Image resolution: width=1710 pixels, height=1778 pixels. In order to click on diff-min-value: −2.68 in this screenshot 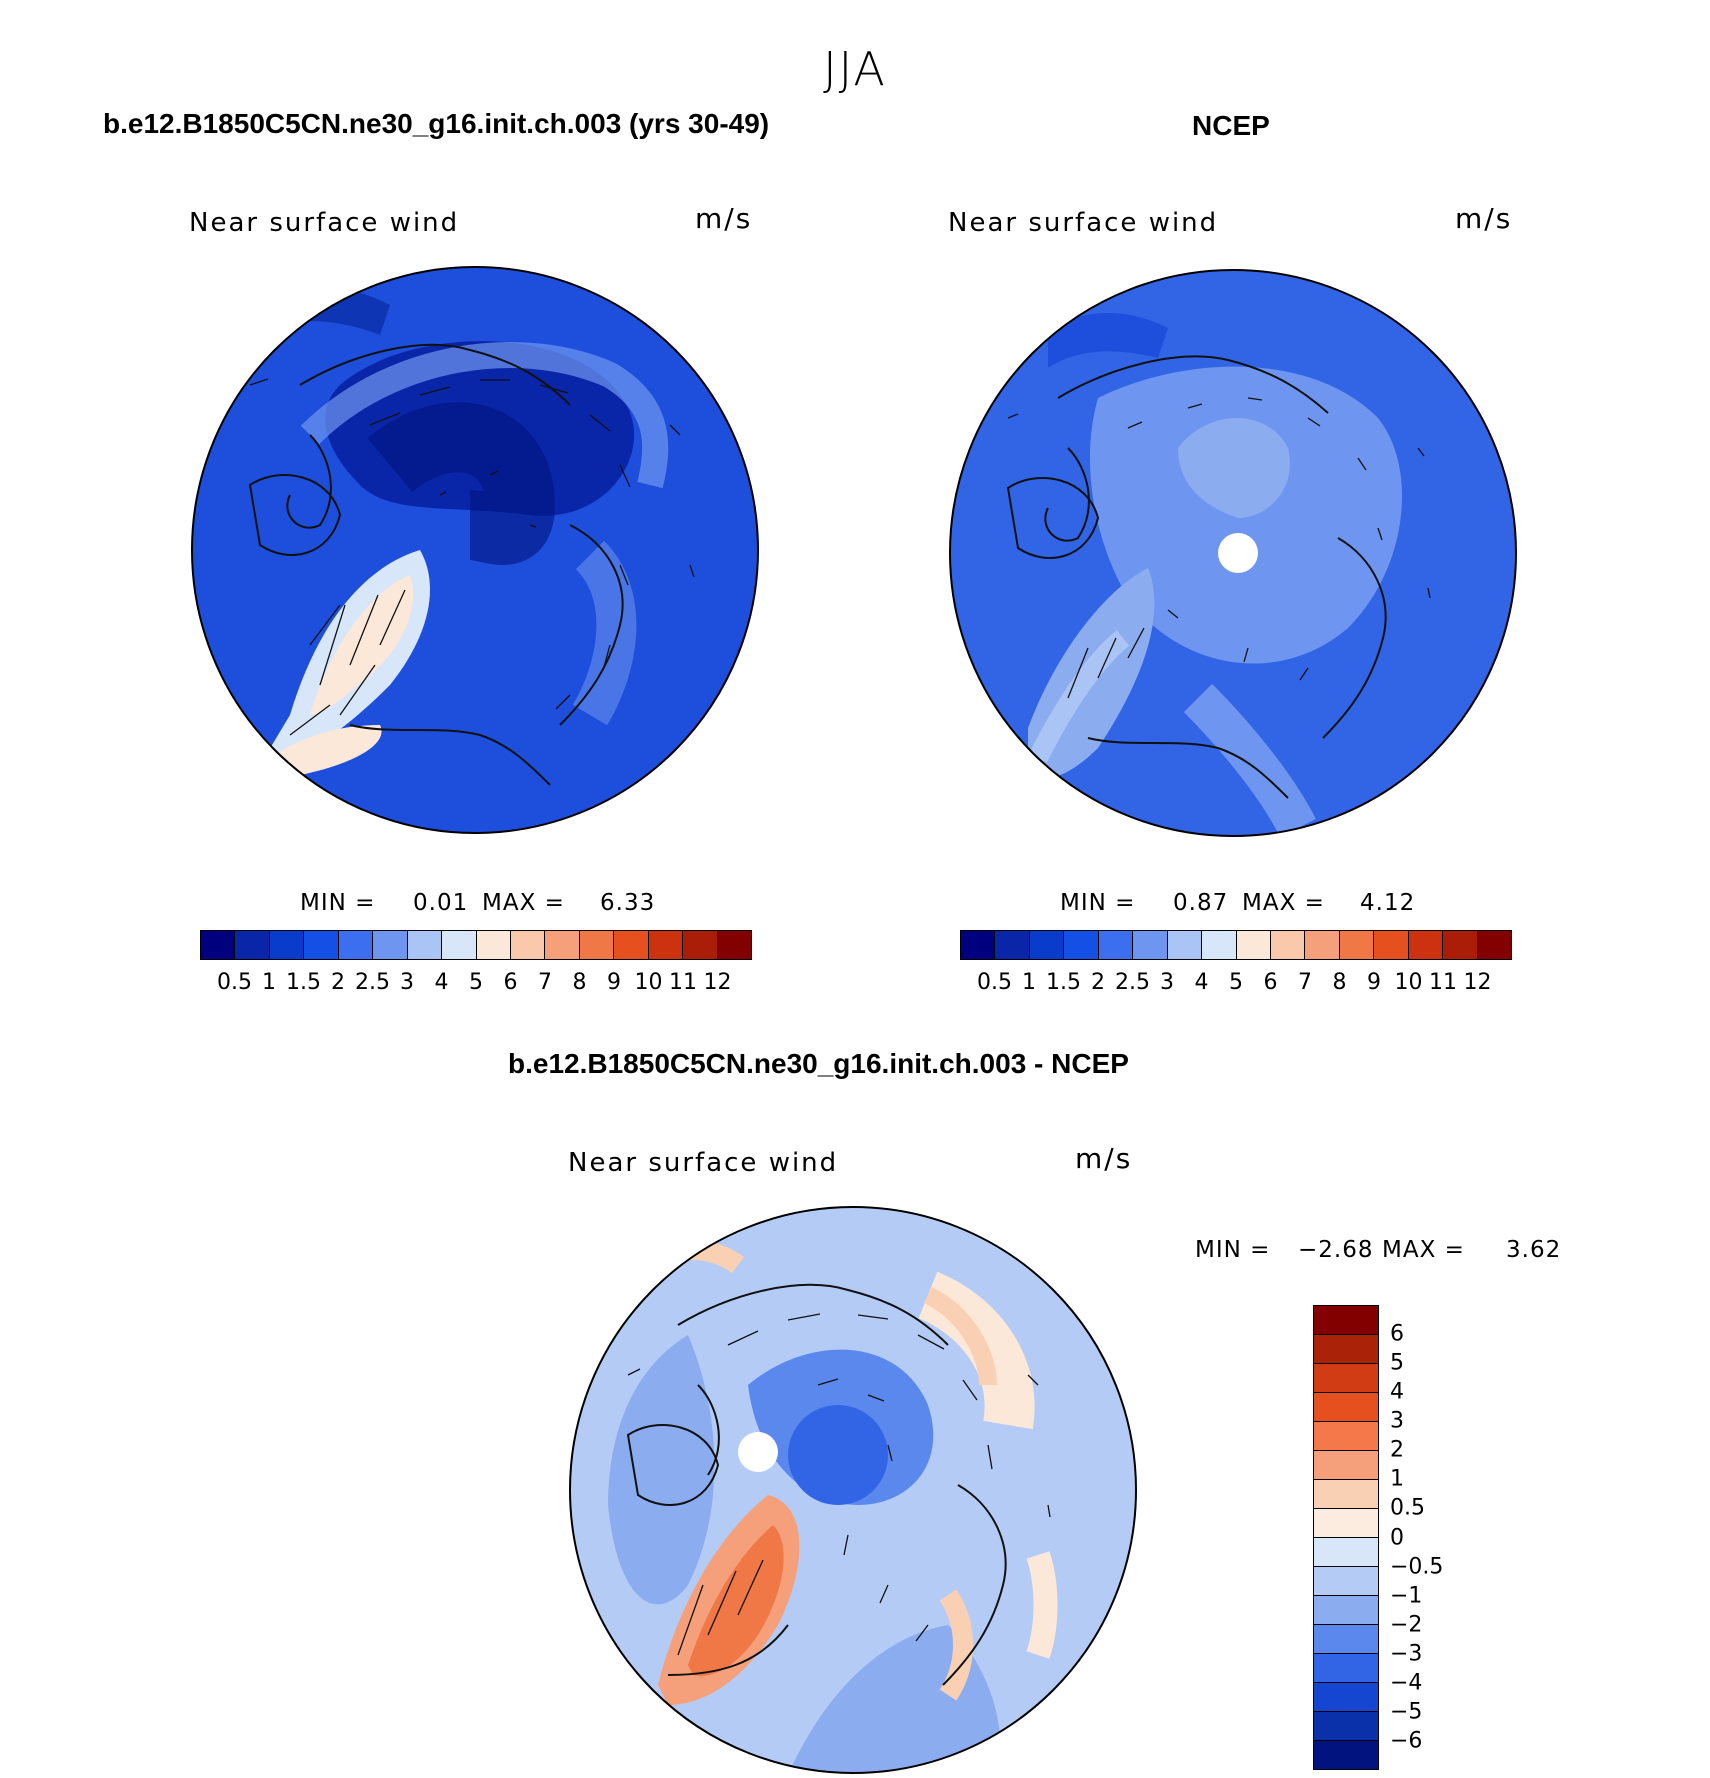, I will do `click(1336, 1250)`.